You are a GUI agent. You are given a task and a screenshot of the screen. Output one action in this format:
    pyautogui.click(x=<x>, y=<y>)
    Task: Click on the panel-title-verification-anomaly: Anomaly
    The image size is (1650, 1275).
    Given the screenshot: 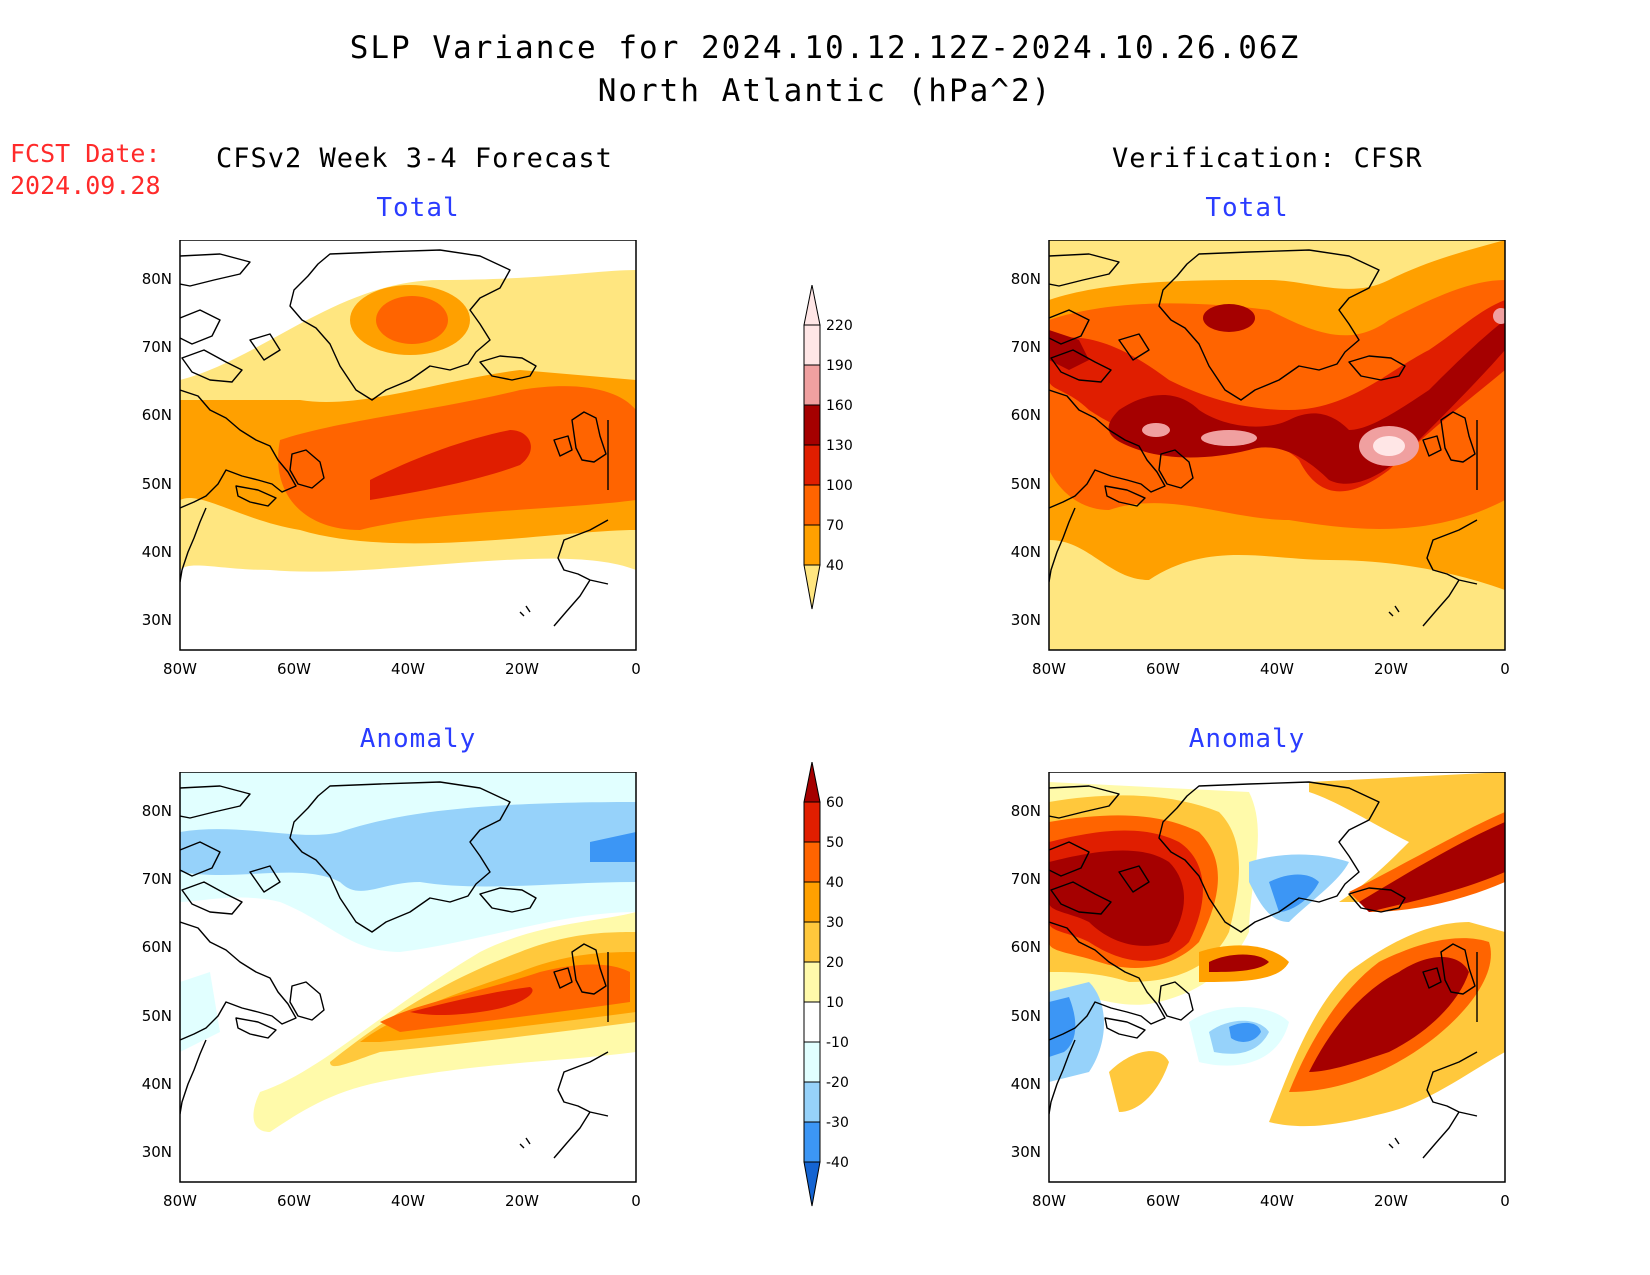 What is the action you would take?
    pyautogui.click(x=1247, y=739)
    